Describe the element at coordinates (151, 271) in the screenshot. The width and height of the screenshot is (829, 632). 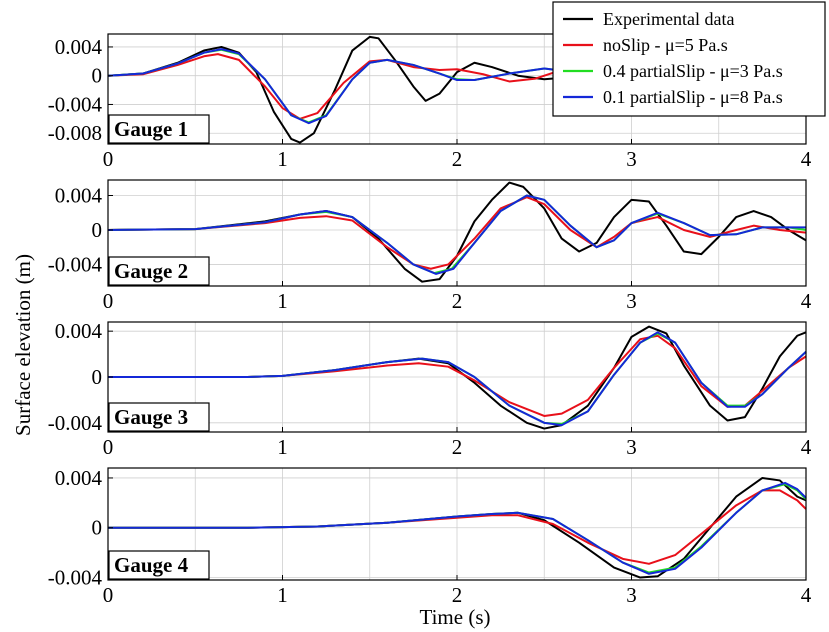
I see `gauge-label: Gauge 2` at that location.